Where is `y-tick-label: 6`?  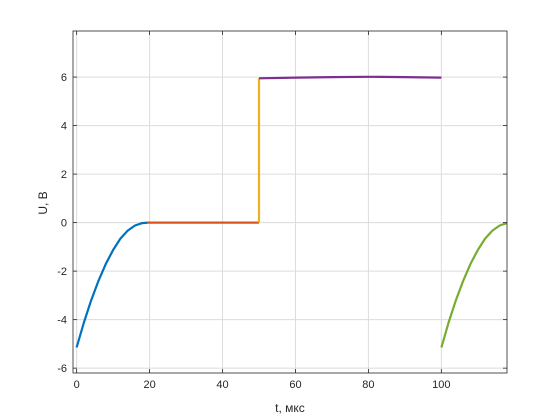
y-tick-label: 6 is located at coordinates (64, 78).